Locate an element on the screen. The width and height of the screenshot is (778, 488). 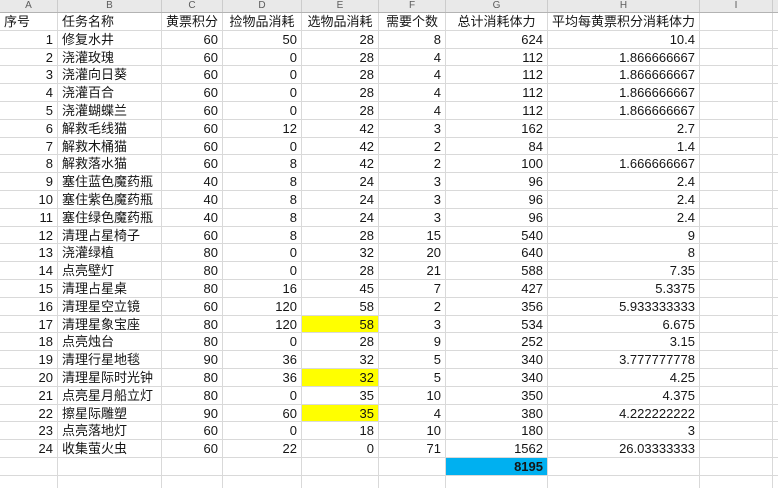
cell-E22: 35 is located at coordinates (340, 395).